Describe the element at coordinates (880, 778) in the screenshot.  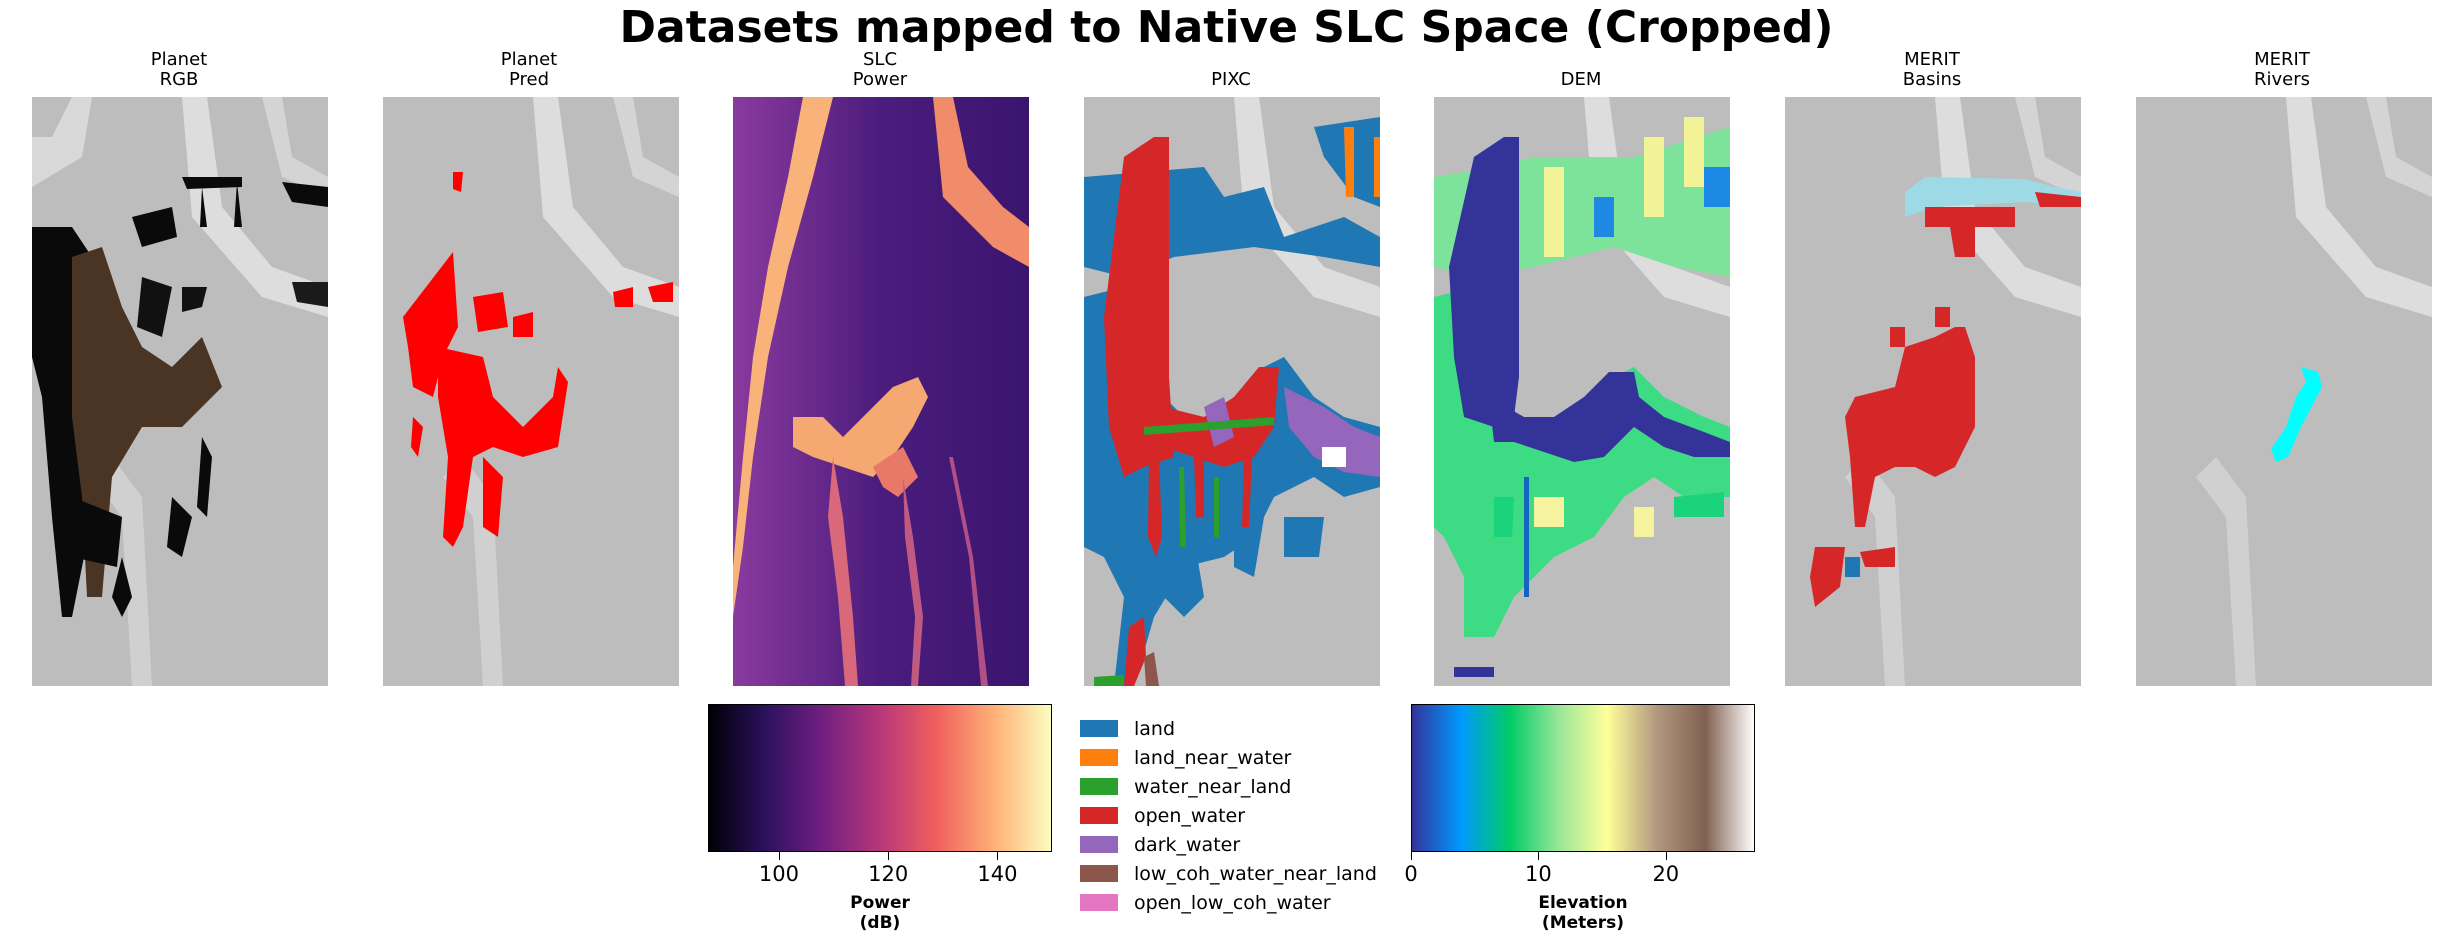
I see `power-colorbar` at that location.